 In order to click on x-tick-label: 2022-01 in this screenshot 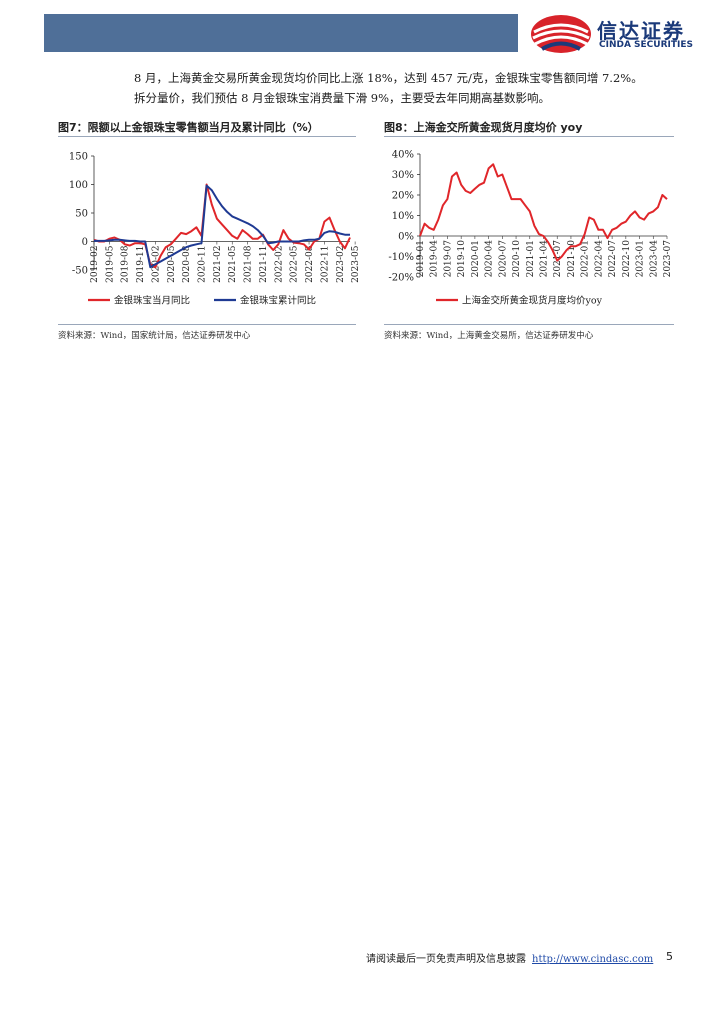, I will do `click(586, 258)`.